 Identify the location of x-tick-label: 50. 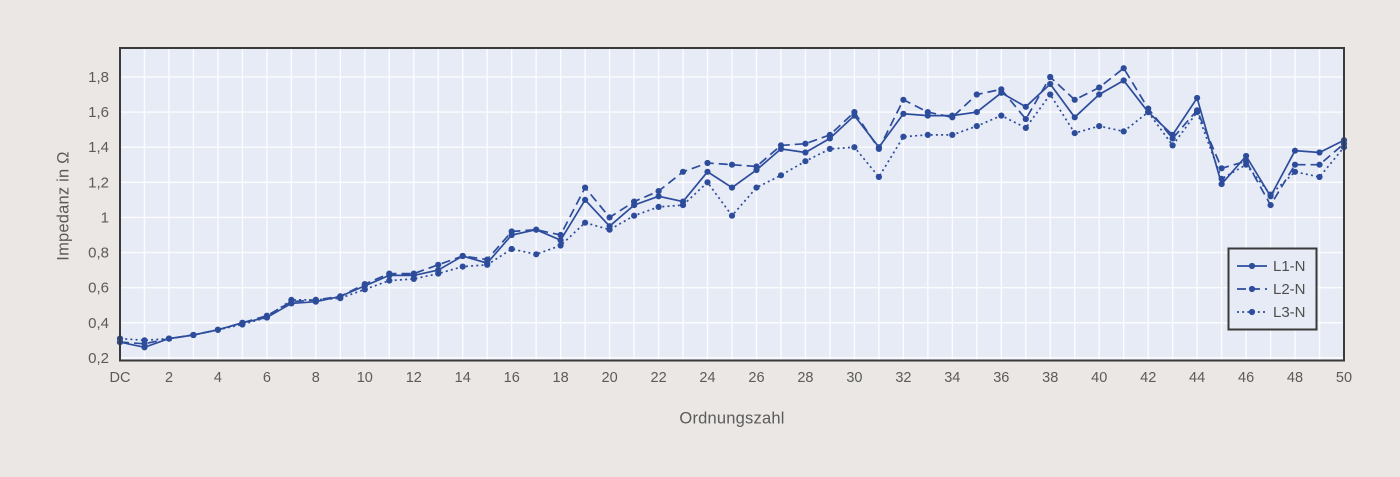
(1344, 378).